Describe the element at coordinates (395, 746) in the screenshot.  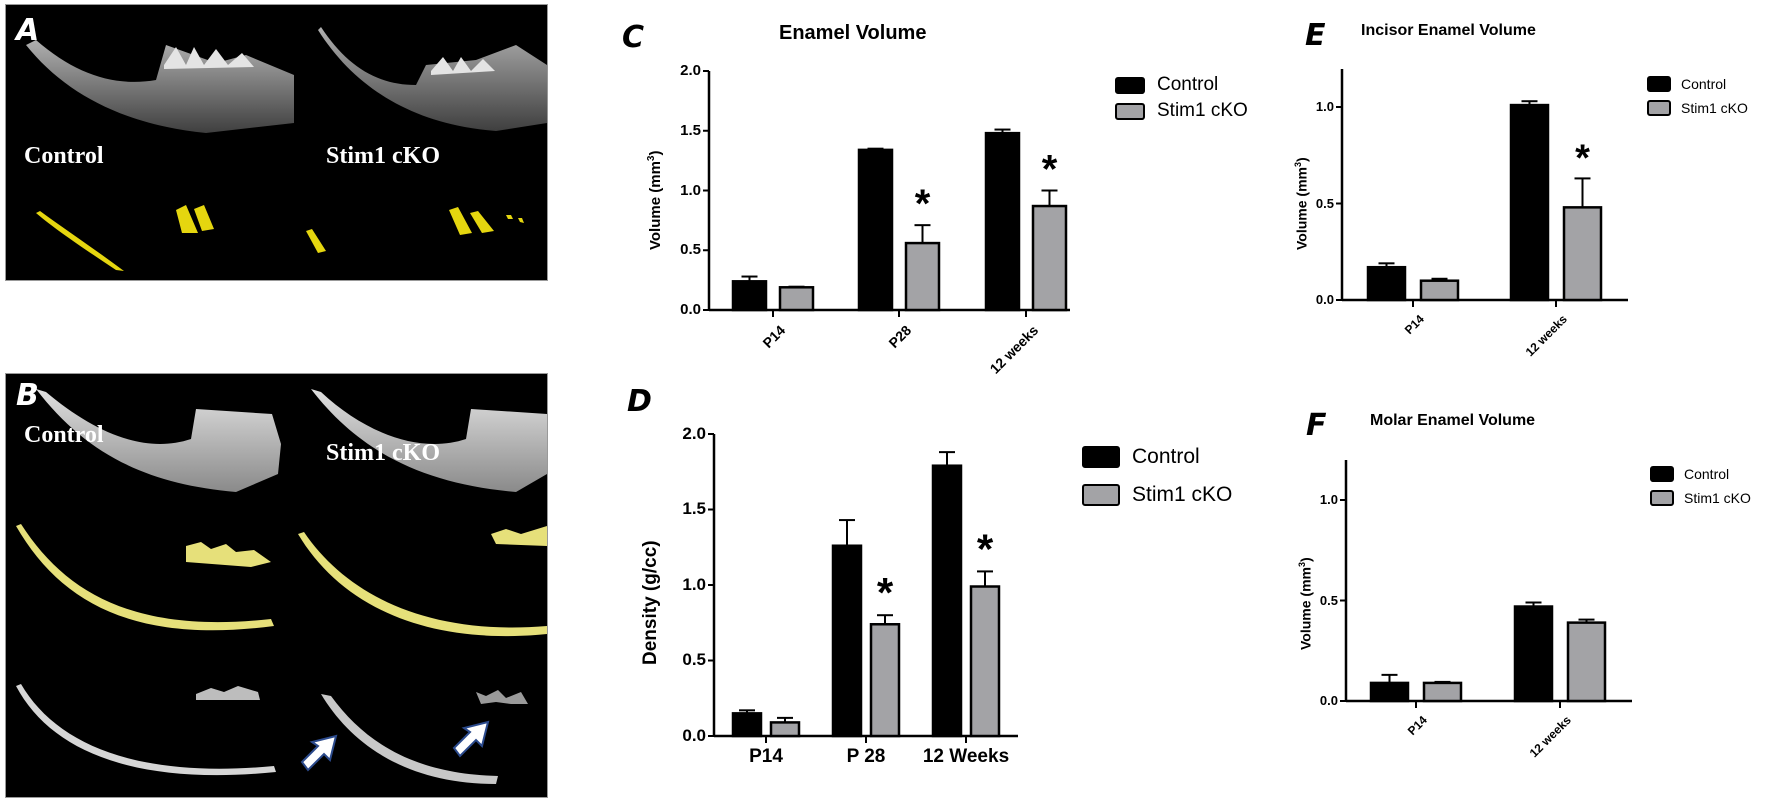
I see `arrow-icon` at that location.